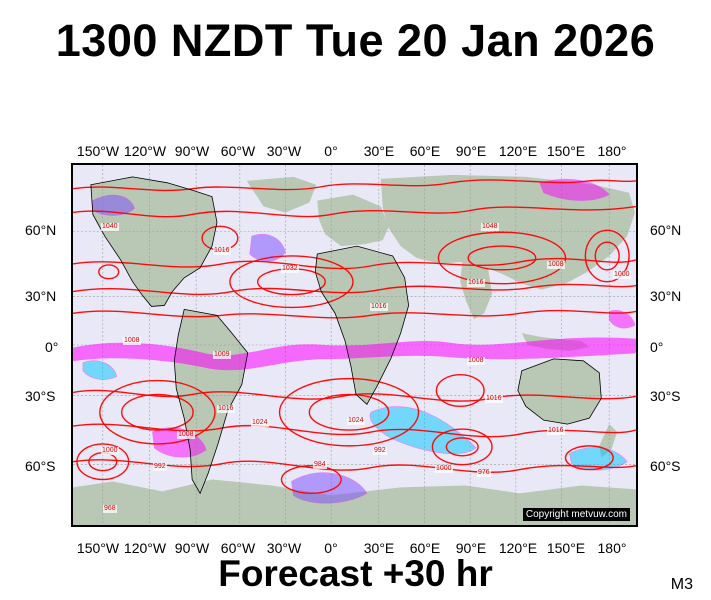 Image resolution: width=711 pixels, height=600 pixels. What do you see at coordinates (666, 296) in the screenshot?
I see `latitude-label-right: 30°N` at bounding box center [666, 296].